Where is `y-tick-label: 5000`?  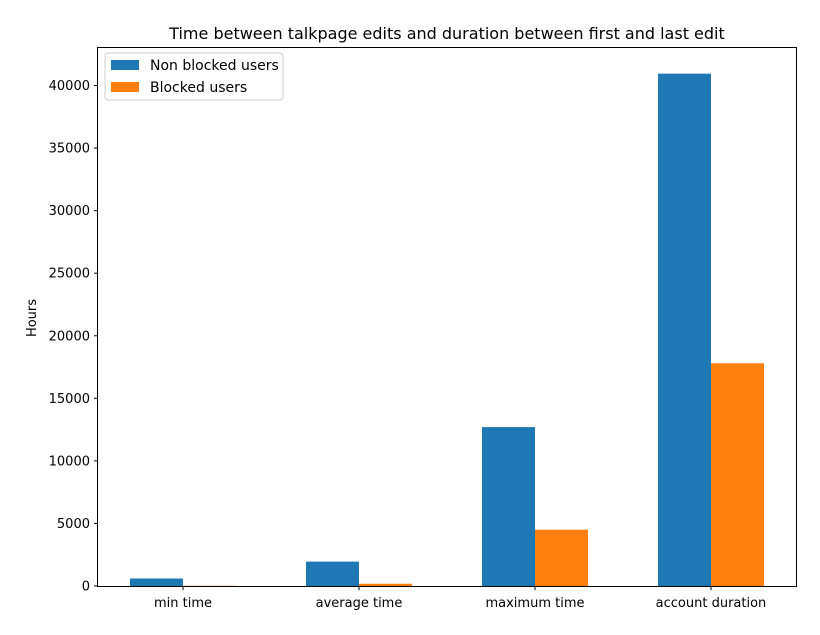
y-tick-label: 5000 is located at coordinates (73, 524).